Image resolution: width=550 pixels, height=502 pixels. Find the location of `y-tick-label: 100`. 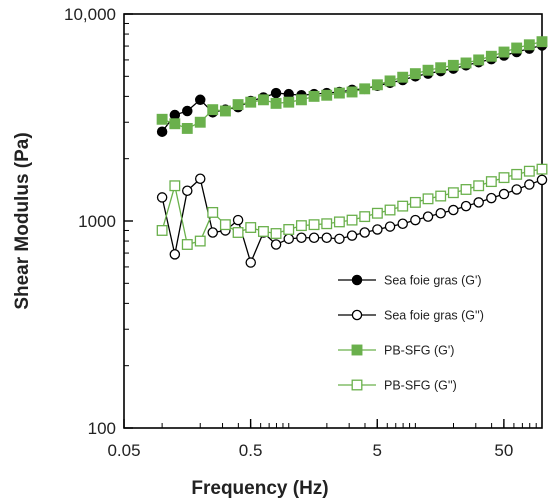

y-tick-label: 100 is located at coordinates (102, 428).